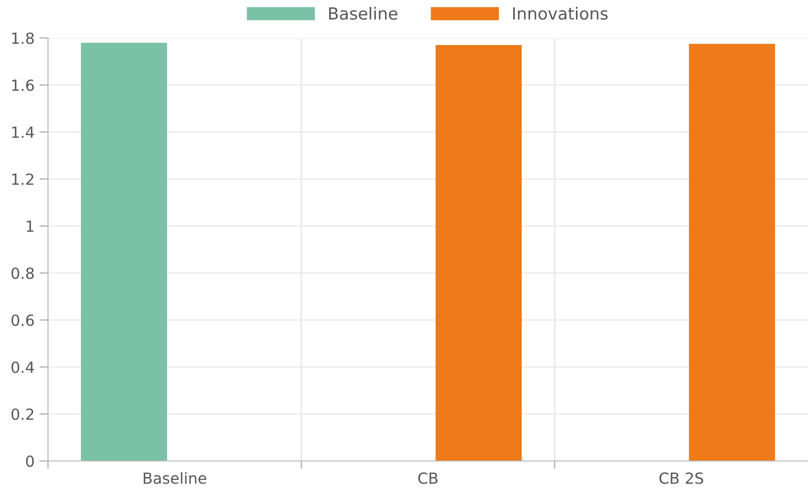 The height and width of the screenshot is (496, 808). What do you see at coordinates (23, 179) in the screenshot?
I see `y-tick-label: 1.2` at bounding box center [23, 179].